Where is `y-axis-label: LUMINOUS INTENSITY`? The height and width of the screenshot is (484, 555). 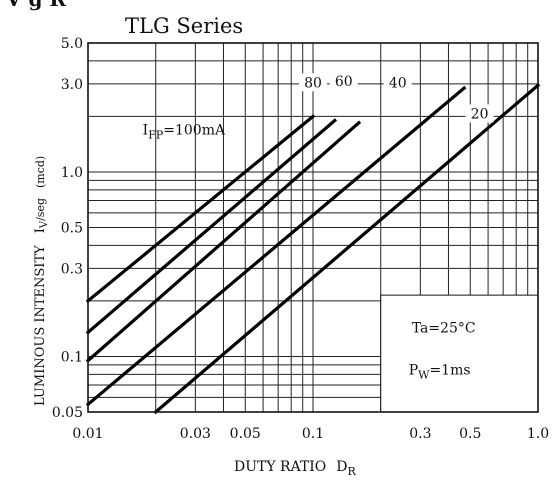
y-axis-label: LUMINOUS INTENSITY is located at coordinates (40, 325).